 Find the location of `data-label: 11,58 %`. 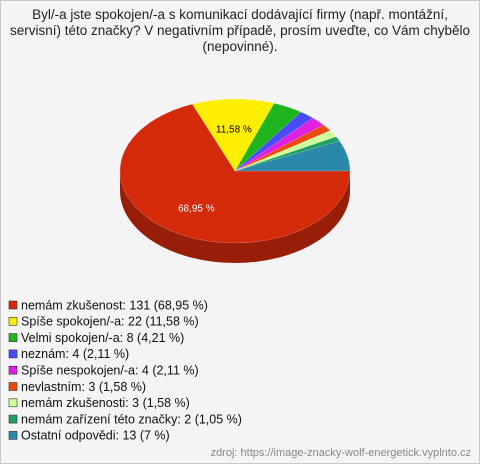

data-label: 11,58 % is located at coordinates (234, 129).